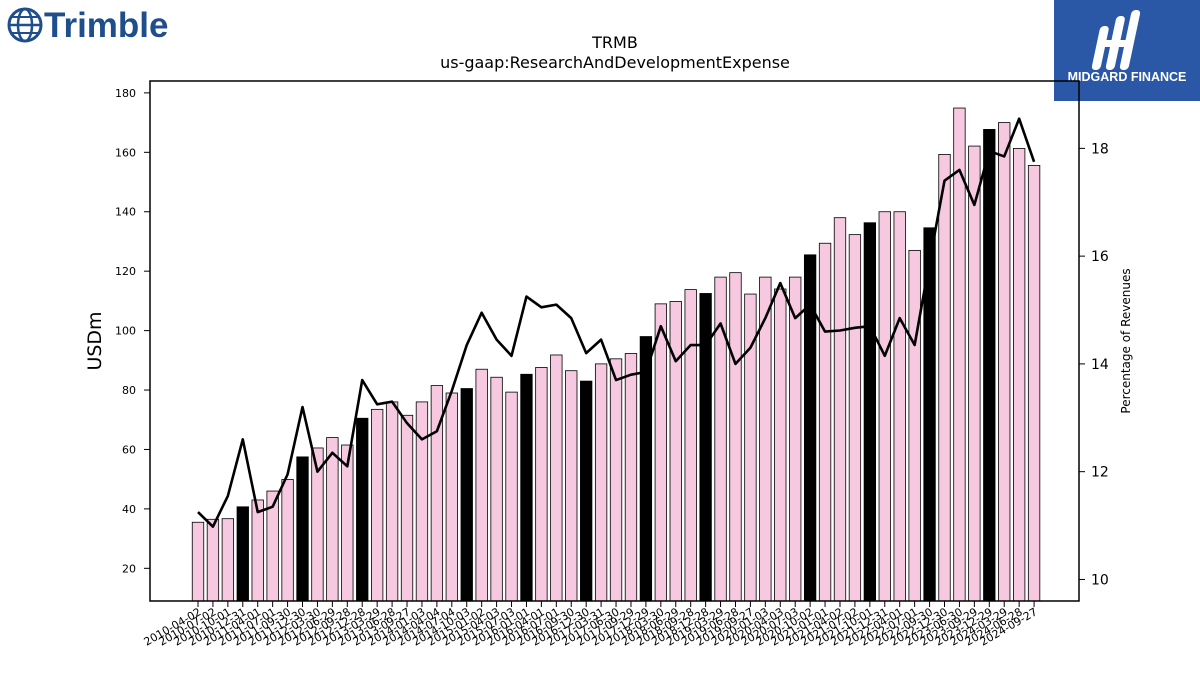 The image size is (1200, 675). I want to click on y2-tick-label: 14, so click(1100, 365).